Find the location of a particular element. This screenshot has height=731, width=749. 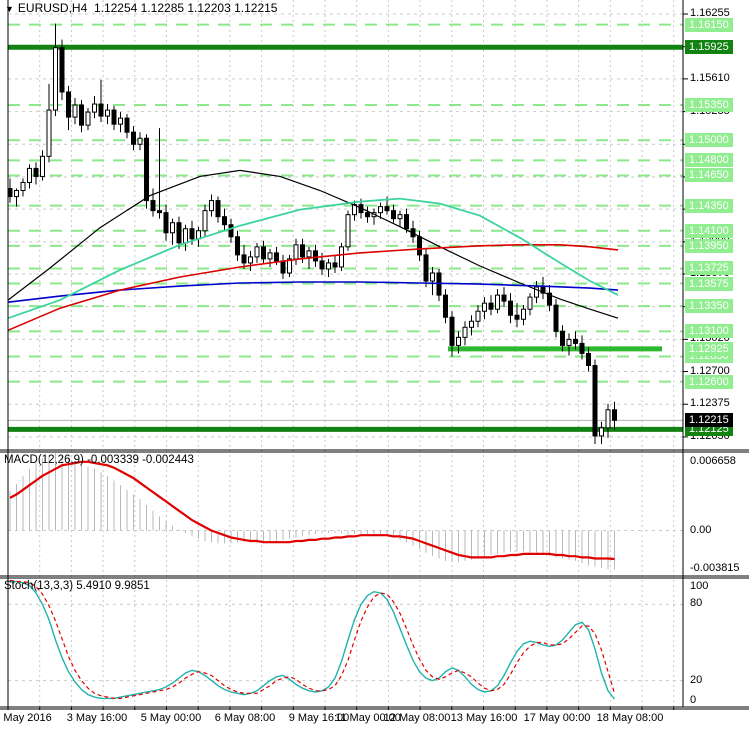

stoch-name: Stoch(13,3,3) is located at coordinates (39, 586).